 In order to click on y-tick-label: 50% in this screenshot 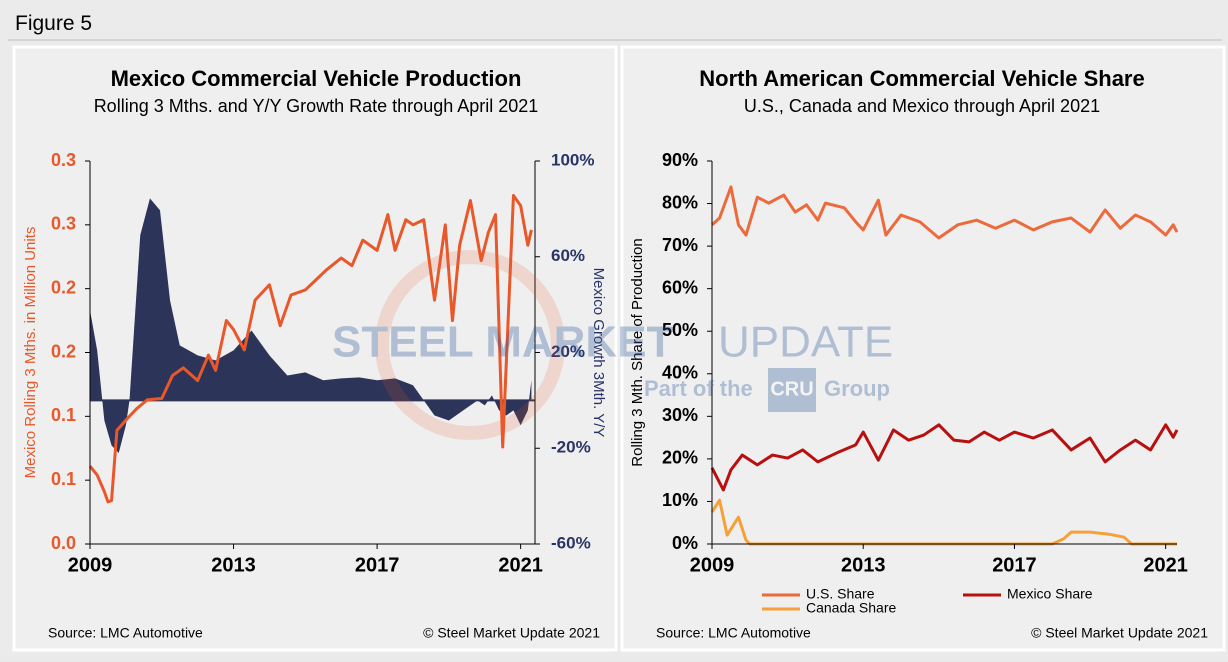, I will do `click(680, 330)`.